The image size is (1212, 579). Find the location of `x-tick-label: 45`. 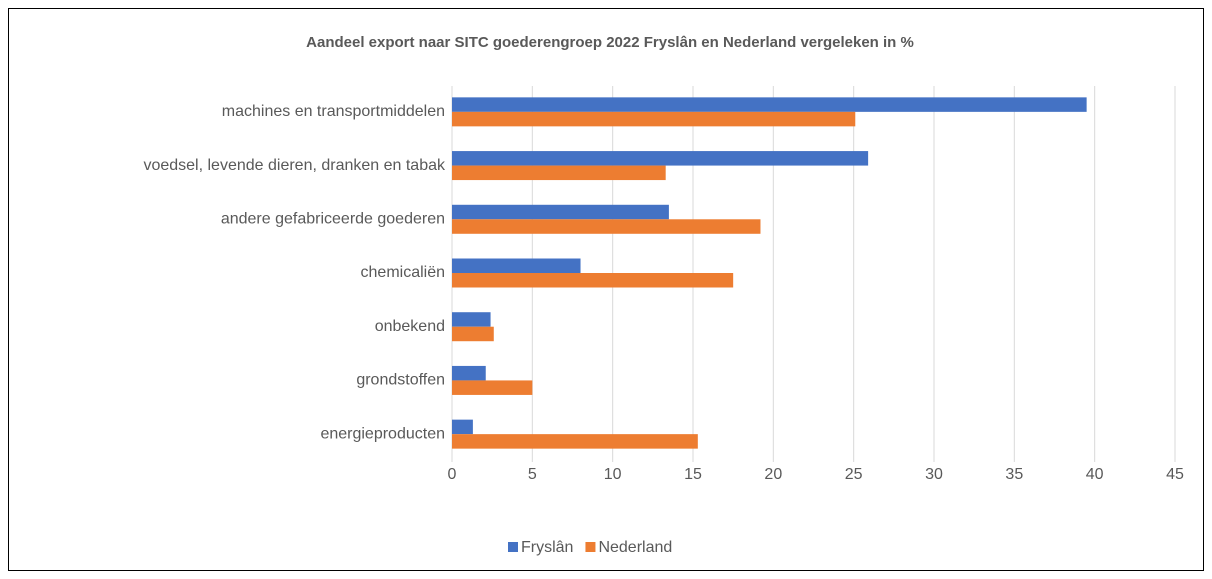

x-tick-label: 45 is located at coordinates (1175, 474).